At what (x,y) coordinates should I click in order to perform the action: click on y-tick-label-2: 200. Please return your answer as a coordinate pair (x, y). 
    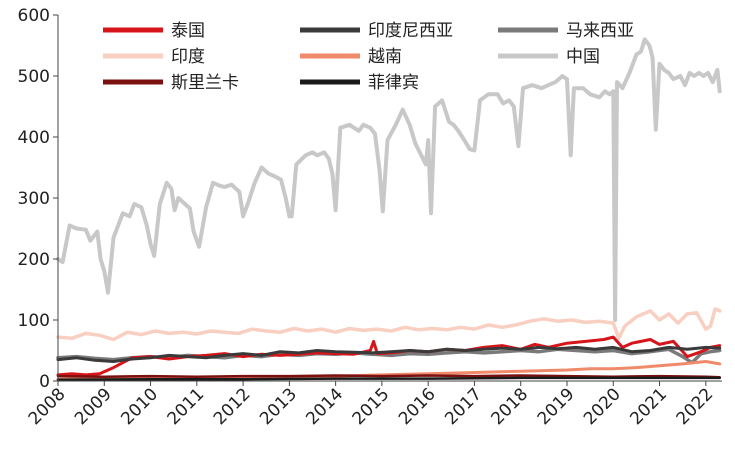
    Looking at the image, I should click on (34, 260).